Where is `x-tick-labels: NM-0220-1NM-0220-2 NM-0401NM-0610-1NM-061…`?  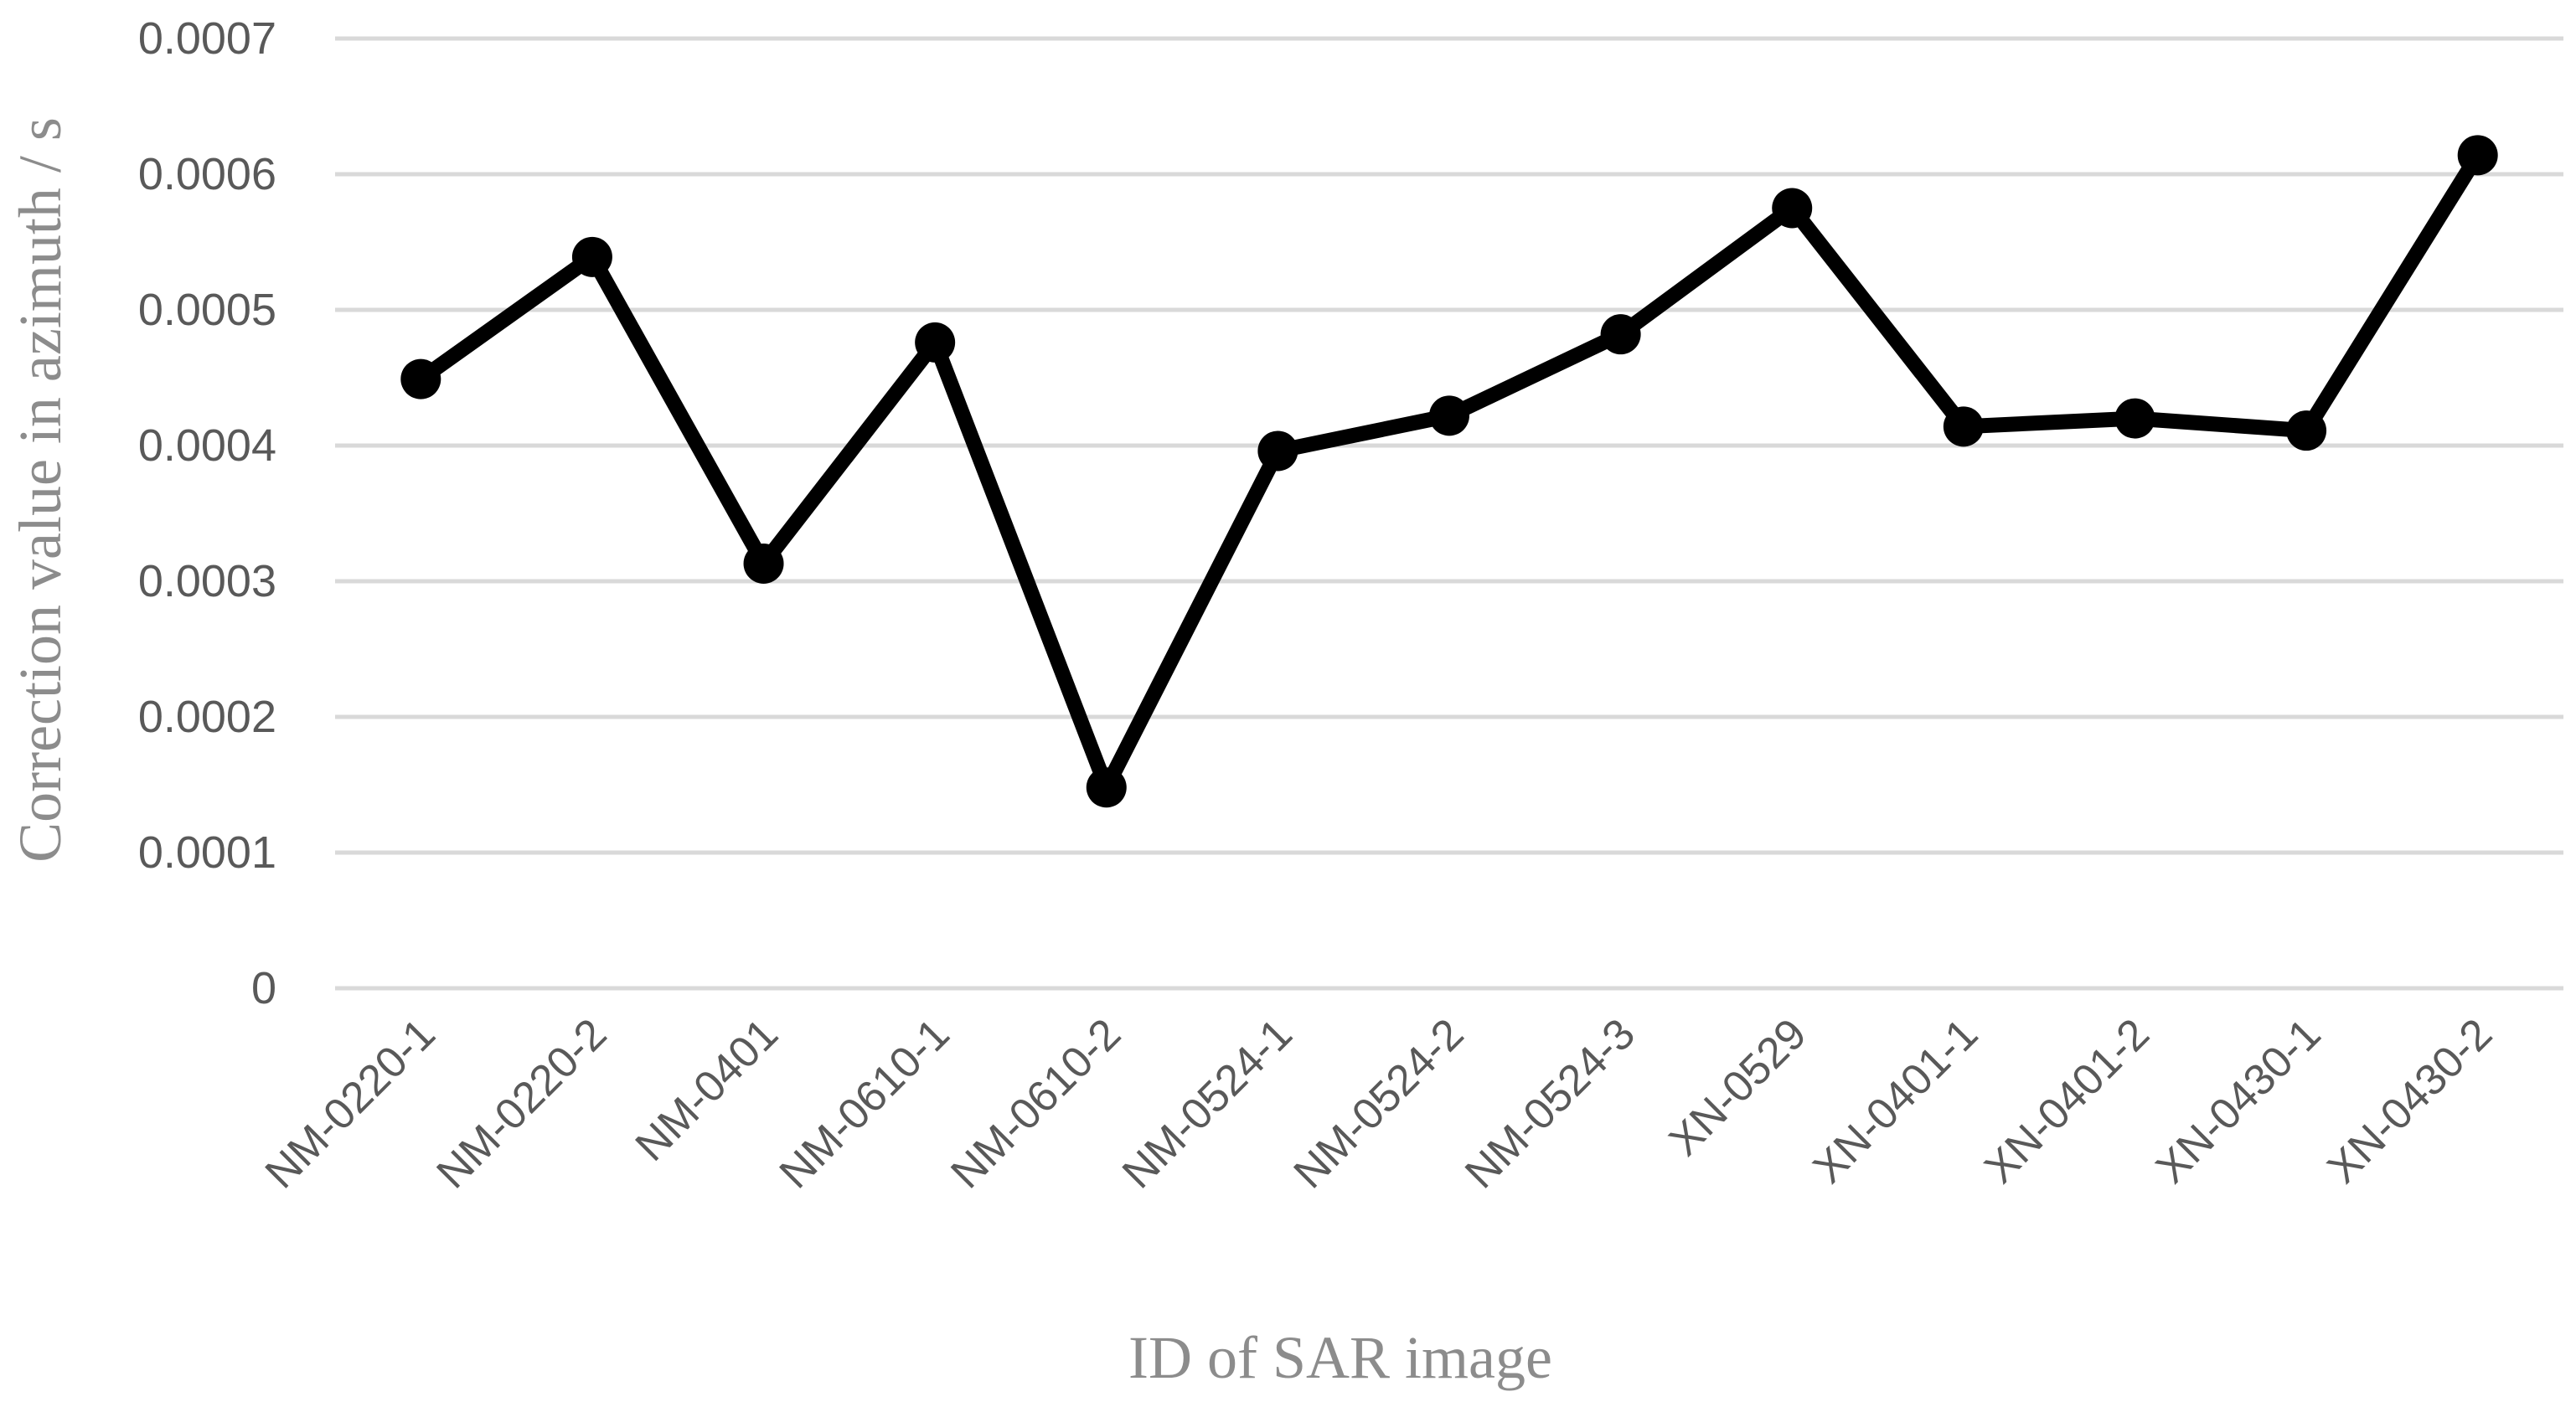 x-tick-labels: NM-0220-1NM-0220-2 NM-0401NM-0610-1NM-061… is located at coordinates (1378, 1103).